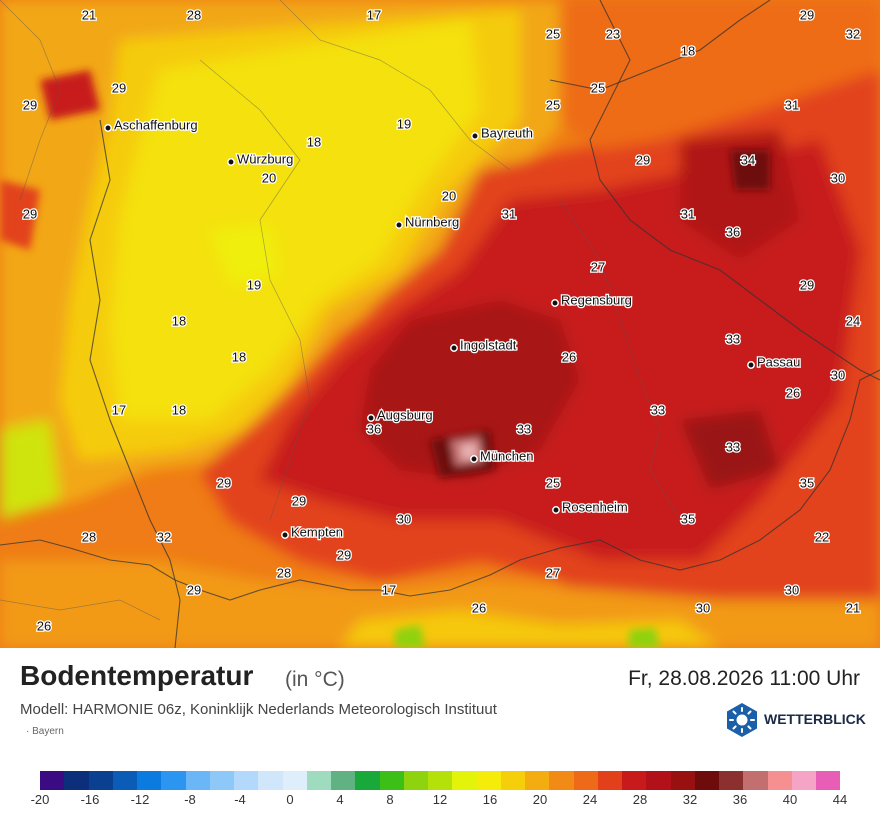 This screenshot has width=880, height=830. What do you see at coordinates (400, 415) in the screenshot?
I see `city-marker: Augsburg` at bounding box center [400, 415].